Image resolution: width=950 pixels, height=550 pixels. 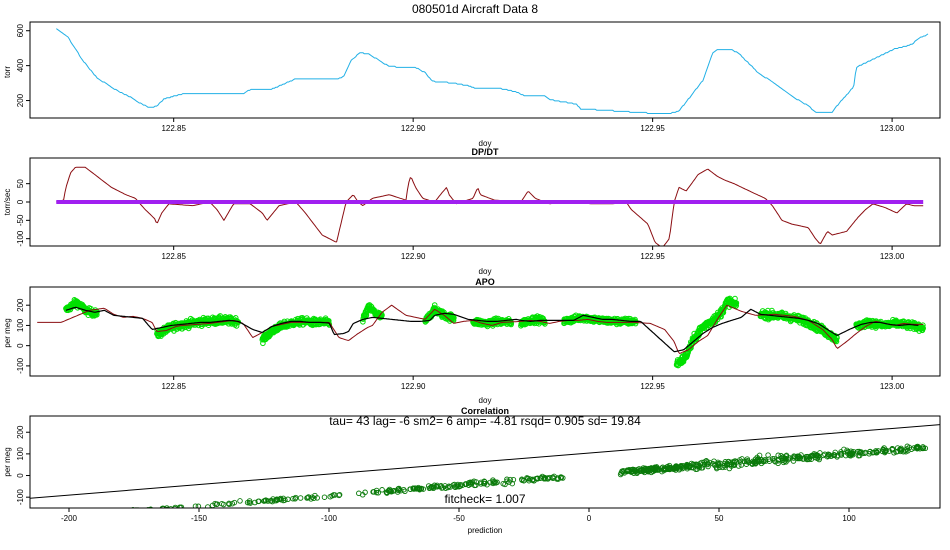 I want to click on panel-correlation-xlabel: prediction, so click(x=485, y=530).